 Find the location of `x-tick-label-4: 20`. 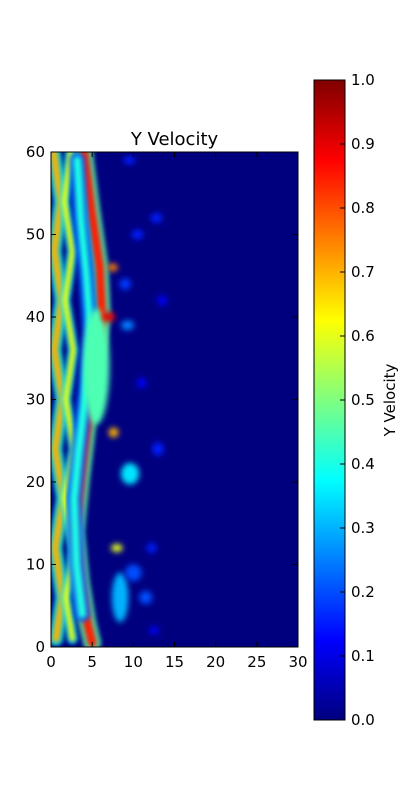

x-tick-label-4: 20 is located at coordinates (215, 662).